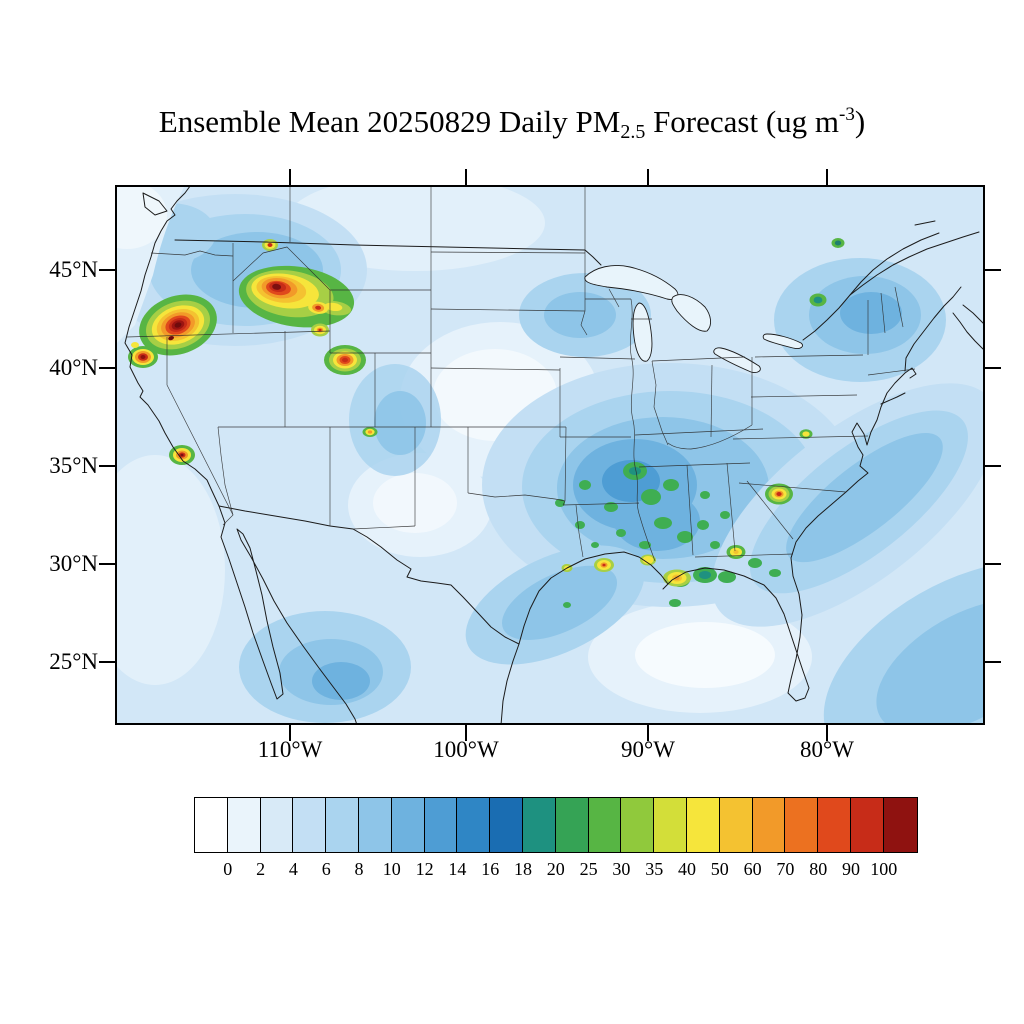  Describe the element at coordinates (687, 869) in the screenshot. I see `colorbar-tick-label: 40` at that location.